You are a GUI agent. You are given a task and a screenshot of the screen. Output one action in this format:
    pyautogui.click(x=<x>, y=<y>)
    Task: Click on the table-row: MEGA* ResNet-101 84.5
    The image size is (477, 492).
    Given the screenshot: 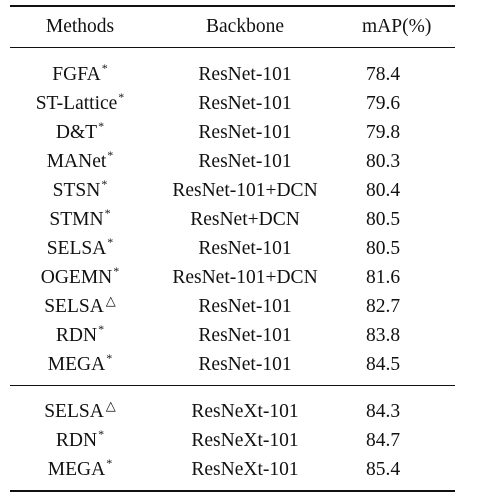 What is the action you would take?
    pyautogui.click(x=232, y=368)
    